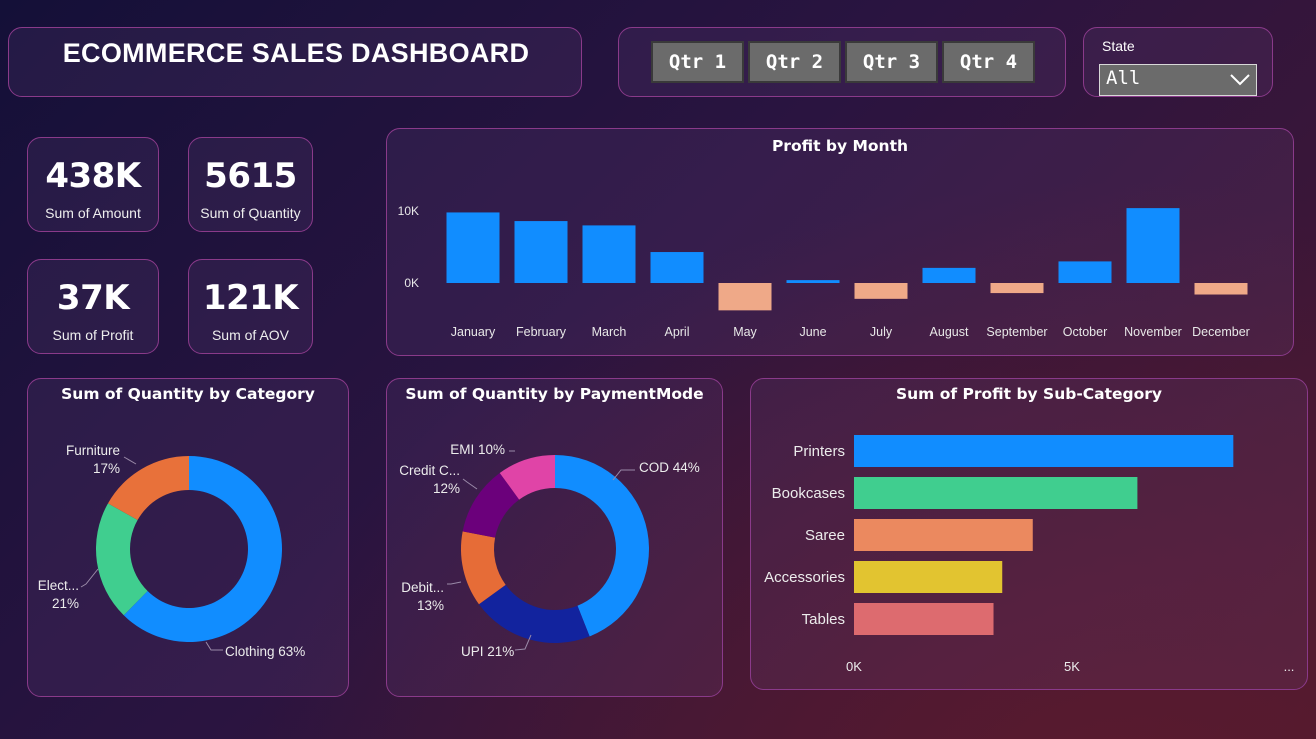 The image size is (1316, 739). What do you see at coordinates (881, 291) in the screenshot?
I see `bar-july` at bounding box center [881, 291].